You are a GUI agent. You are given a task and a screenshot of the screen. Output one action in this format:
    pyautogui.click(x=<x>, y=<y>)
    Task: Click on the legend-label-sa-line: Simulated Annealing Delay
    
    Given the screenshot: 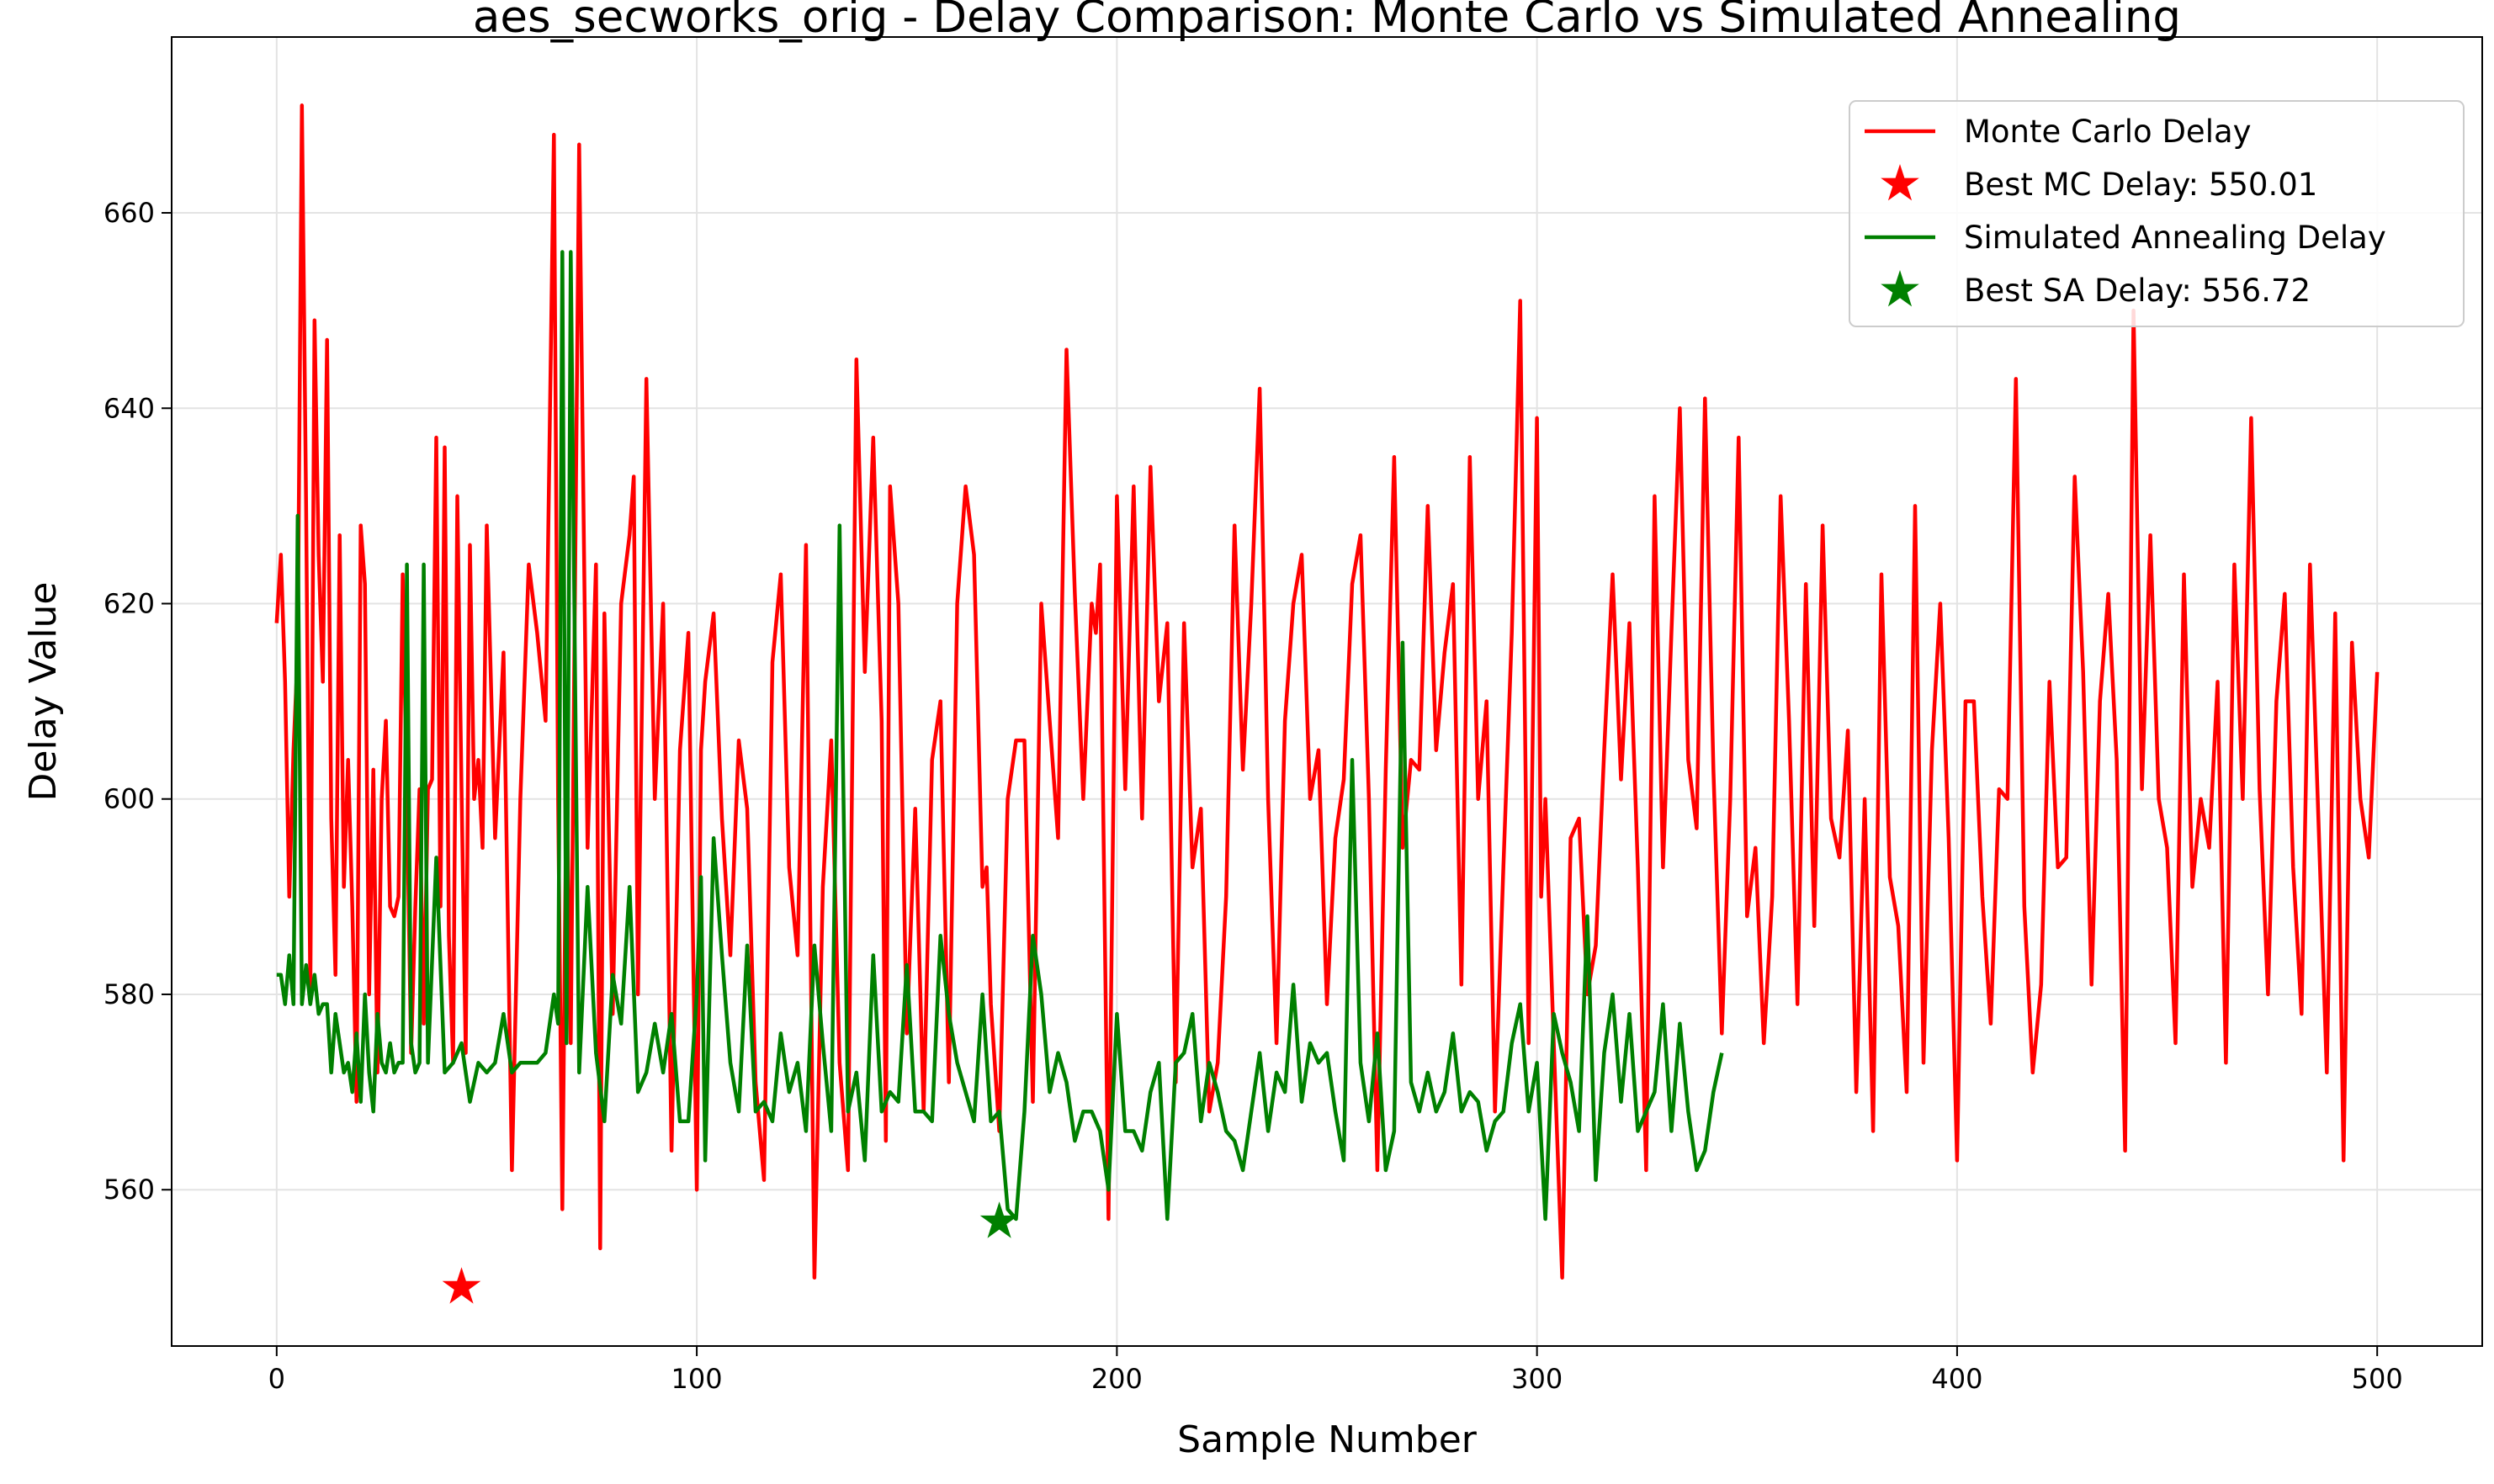 What is the action you would take?
    pyautogui.click(x=2175, y=238)
    